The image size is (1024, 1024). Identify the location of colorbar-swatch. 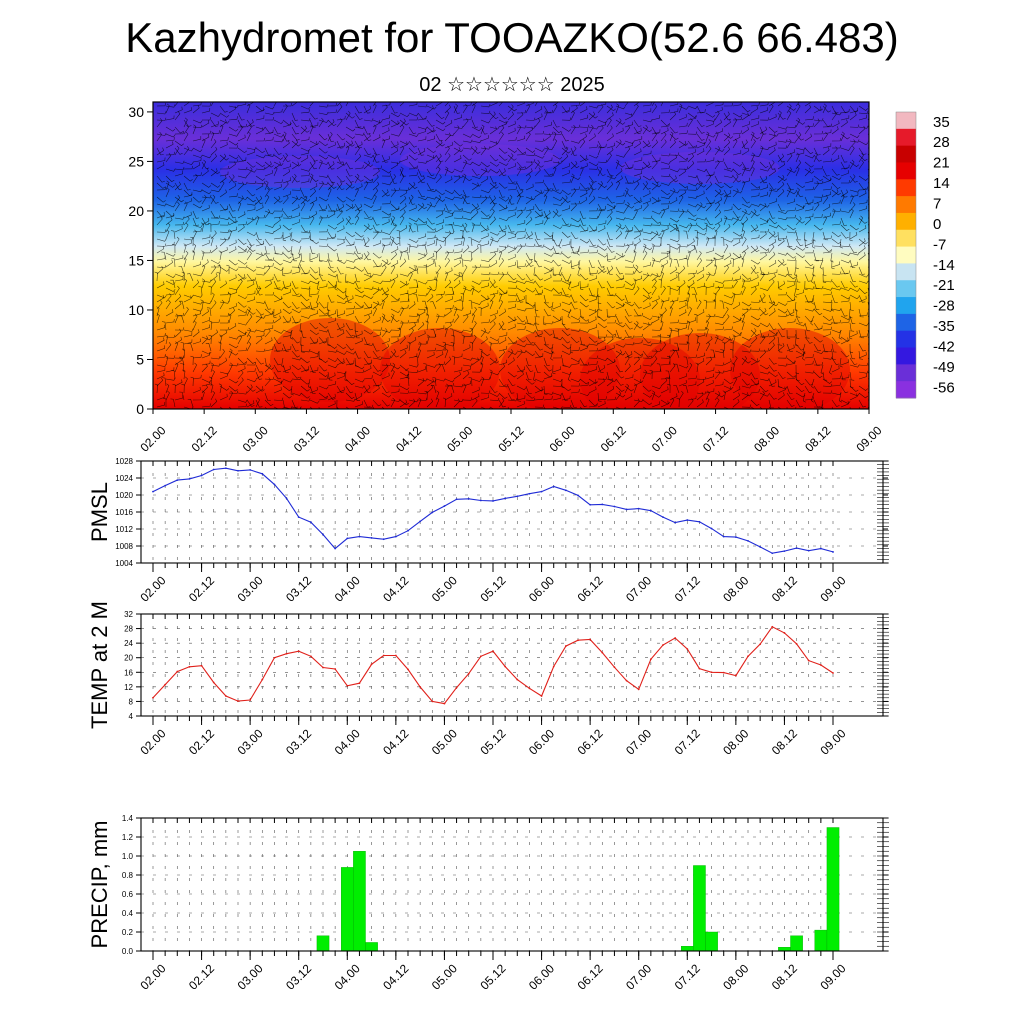
(906, 272).